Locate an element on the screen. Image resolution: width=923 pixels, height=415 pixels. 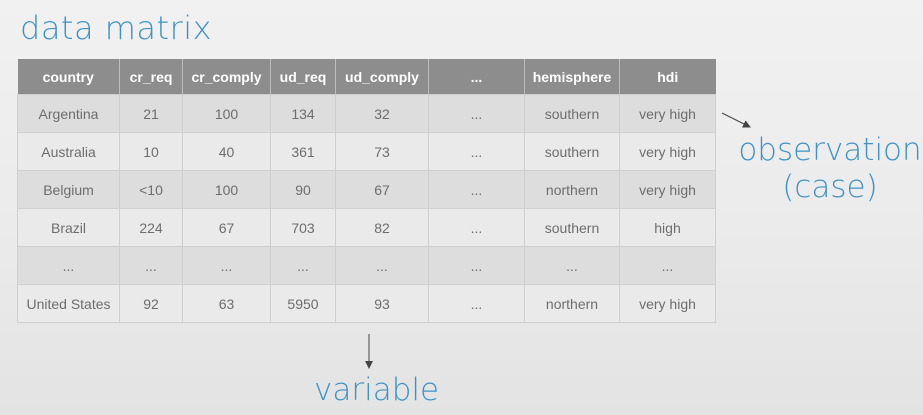
column-header-cr-comply: cr_comply is located at coordinates (226, 77).